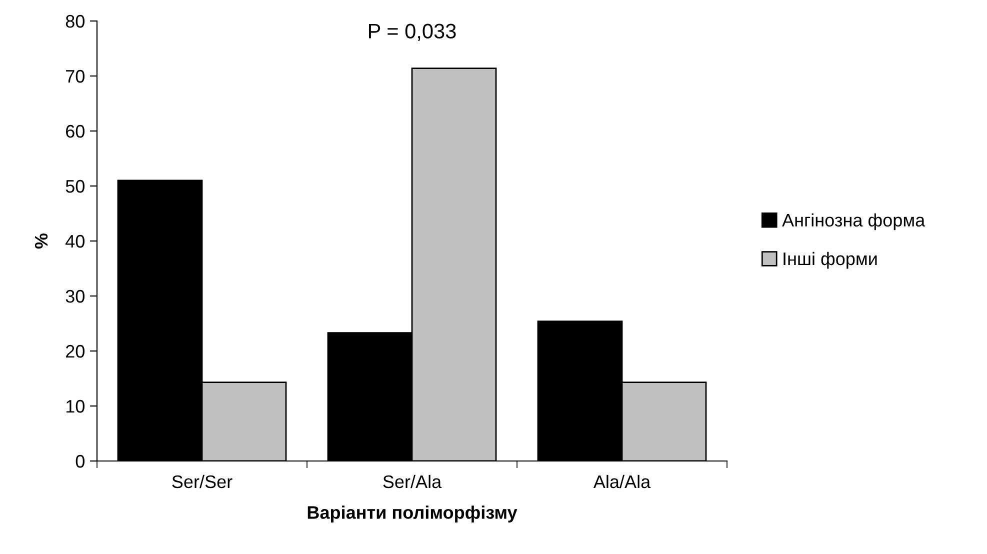 The image size is (987, 554). Describe the element at coordinates (412, 481) in the screenshot. I see `x-tick-label: Ser/Ala` at that location.